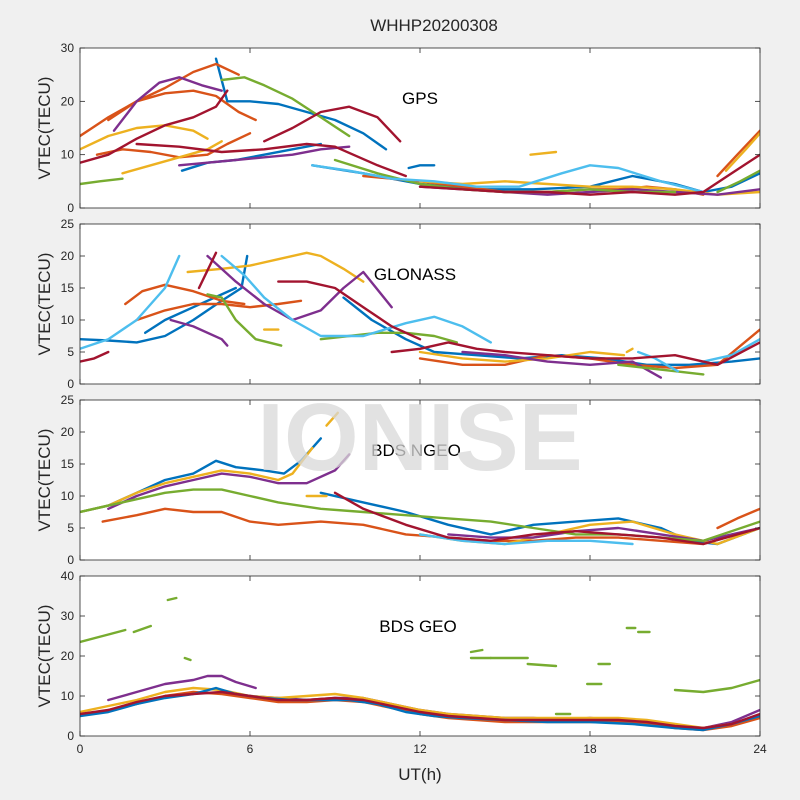  Describe the element at coordinates (760, 749) in the screenshot. I see `x-tick-label: 24` at that location.